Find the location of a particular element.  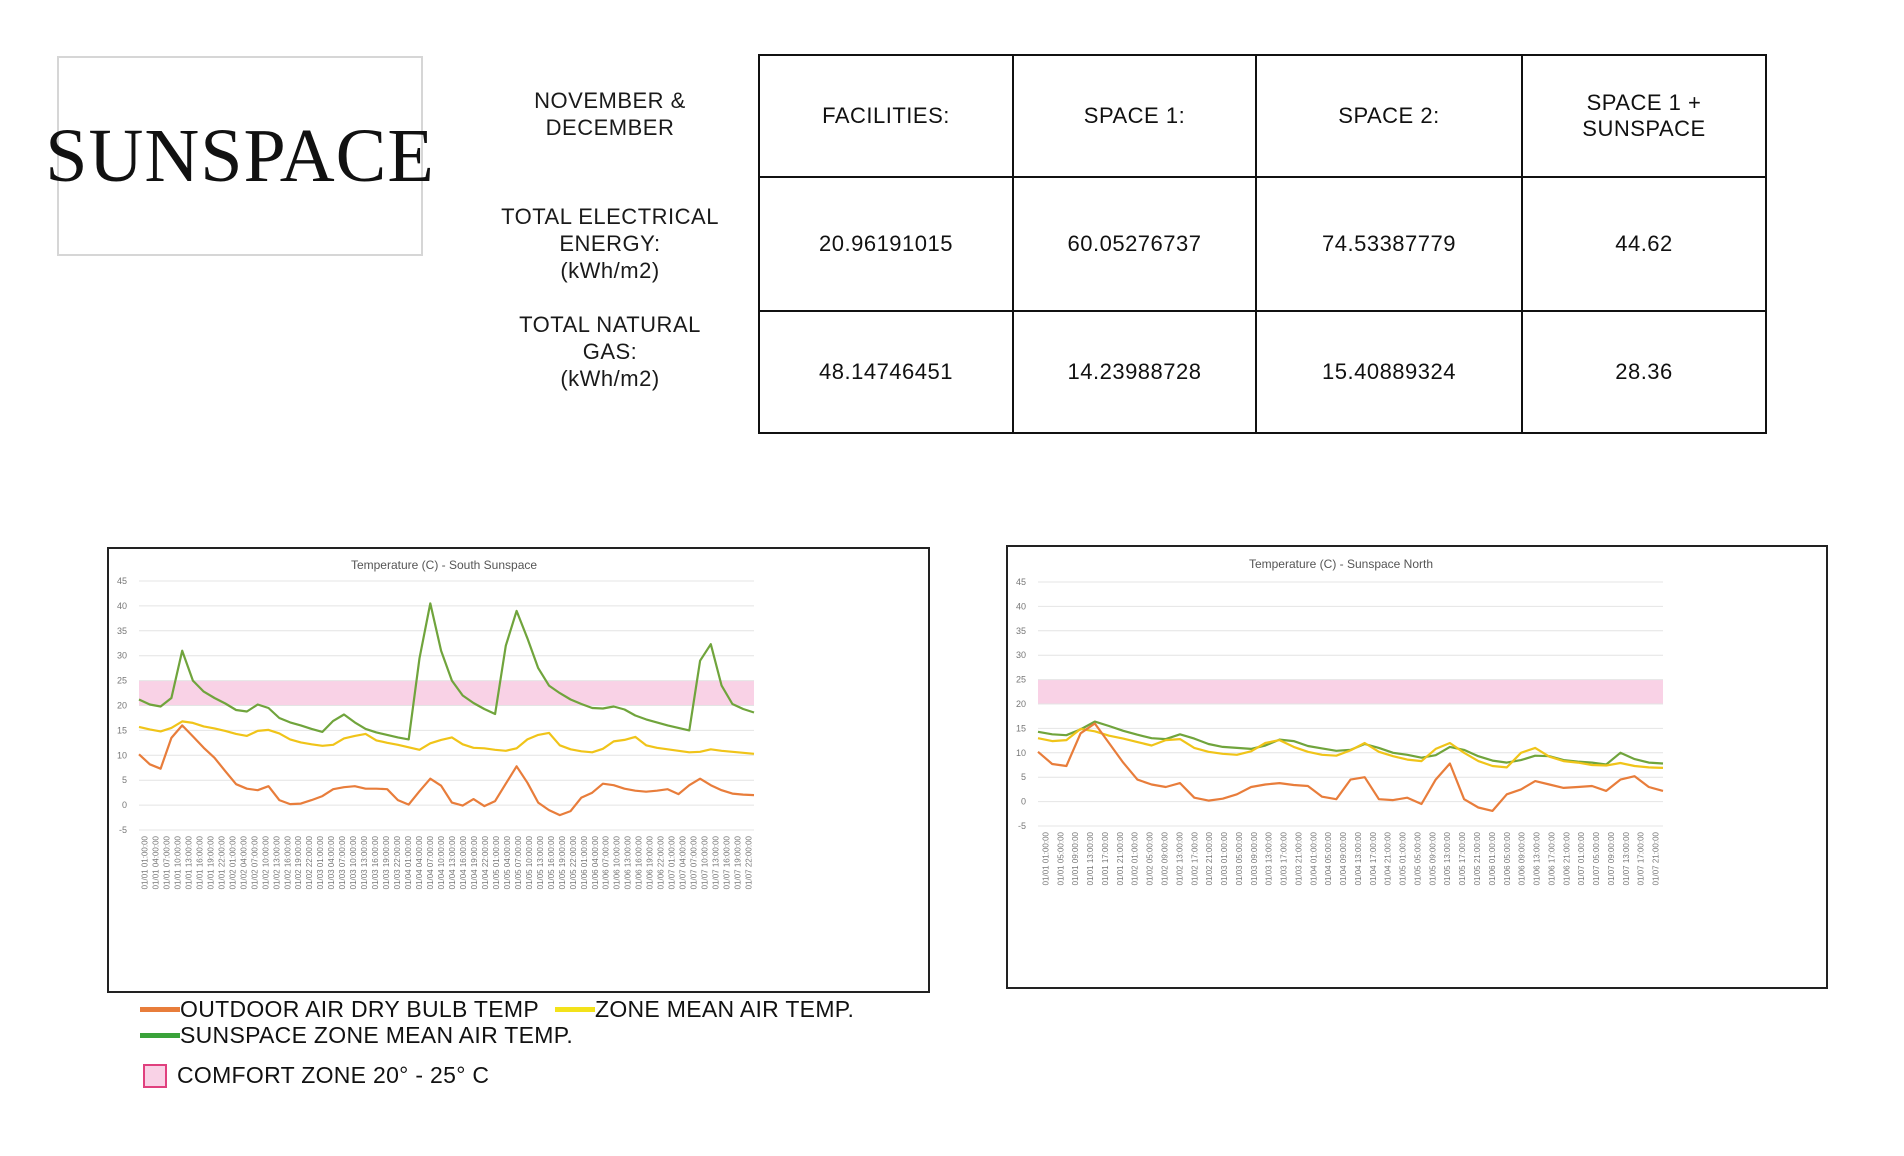

x-tick-label: 01/04 04:00:00 is located at coordinates (419, 862).